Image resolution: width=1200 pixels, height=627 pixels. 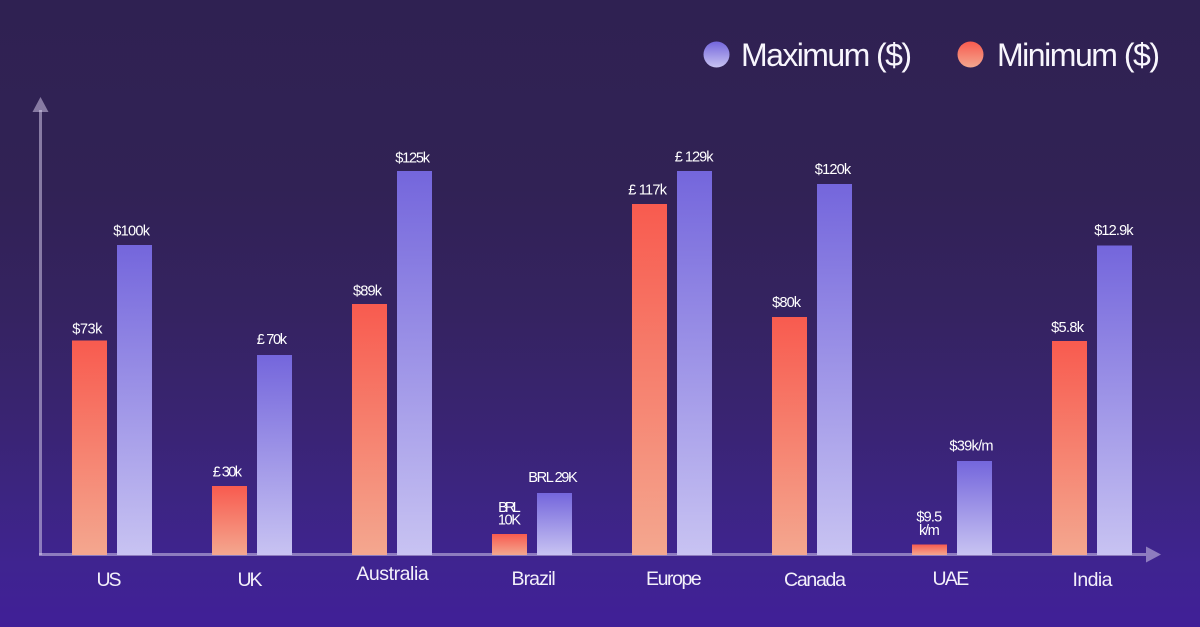 I want to click on svg-text: India, so click(x=1093, y=580).